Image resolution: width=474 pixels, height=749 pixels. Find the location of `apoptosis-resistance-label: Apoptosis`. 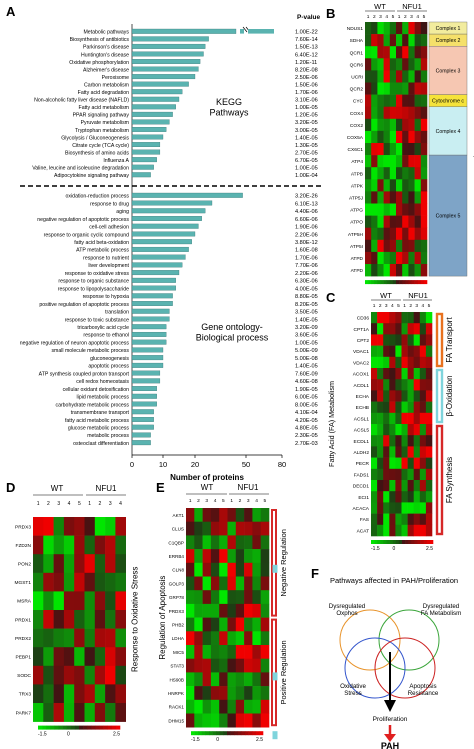

apoptosis-resistance-label: Apoptosis is located at coordinates (422, 686).